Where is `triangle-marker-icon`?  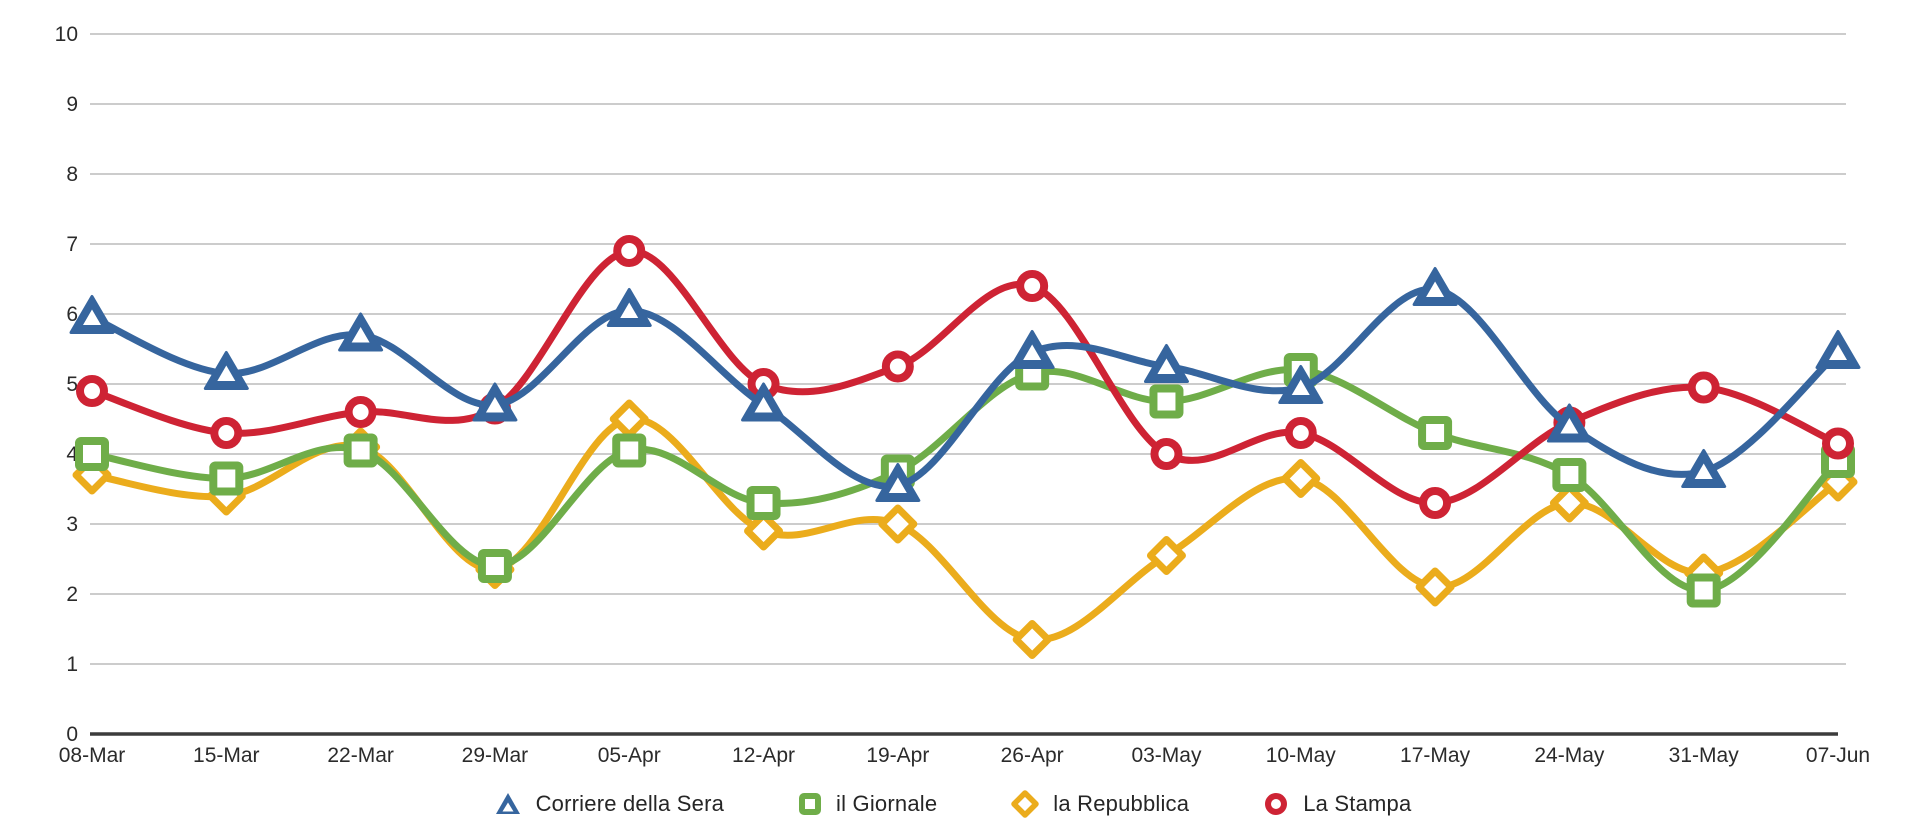
triangle-marker-icon is located at coordinates (507, 803).